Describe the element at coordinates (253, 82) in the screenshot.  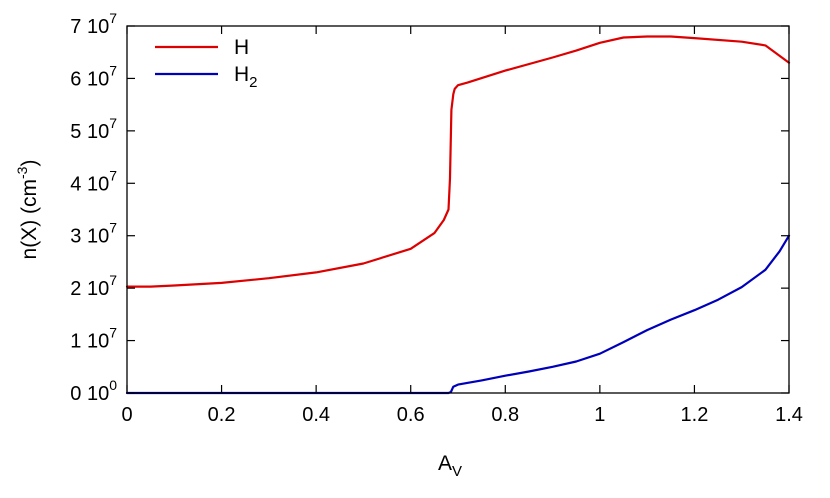
I see `legend-label-sub: 2` at that location.